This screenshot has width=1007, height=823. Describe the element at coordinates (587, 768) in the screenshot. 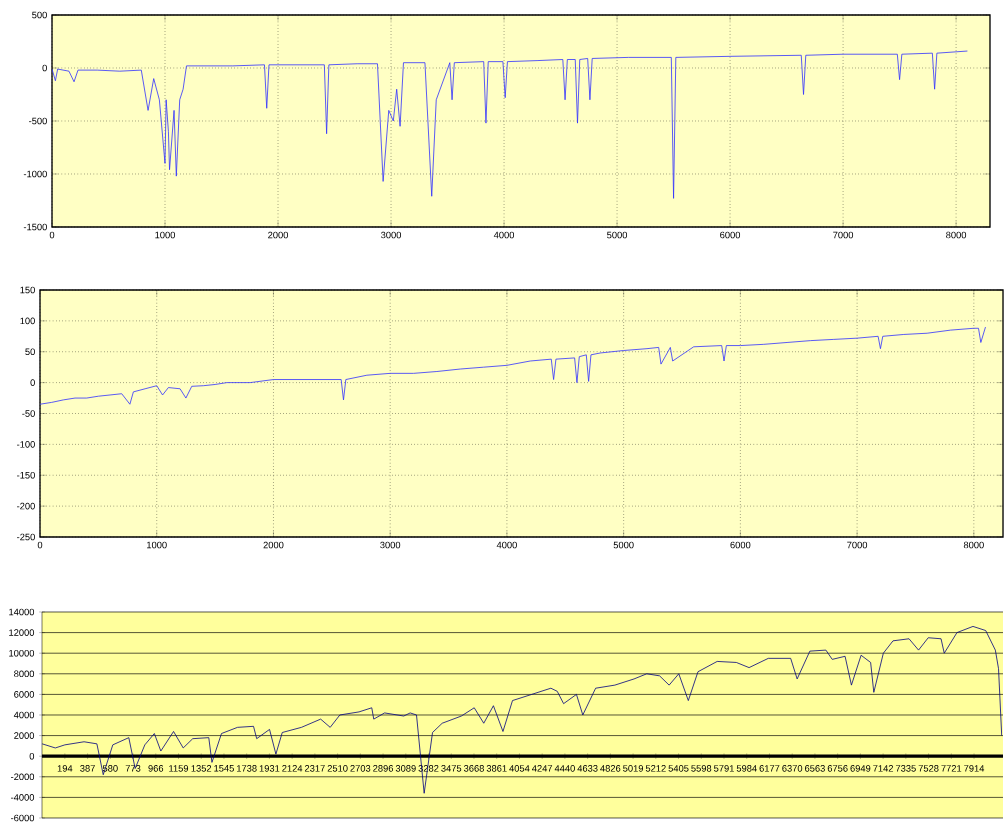

I see `x-tick-label: 4633` at that location.